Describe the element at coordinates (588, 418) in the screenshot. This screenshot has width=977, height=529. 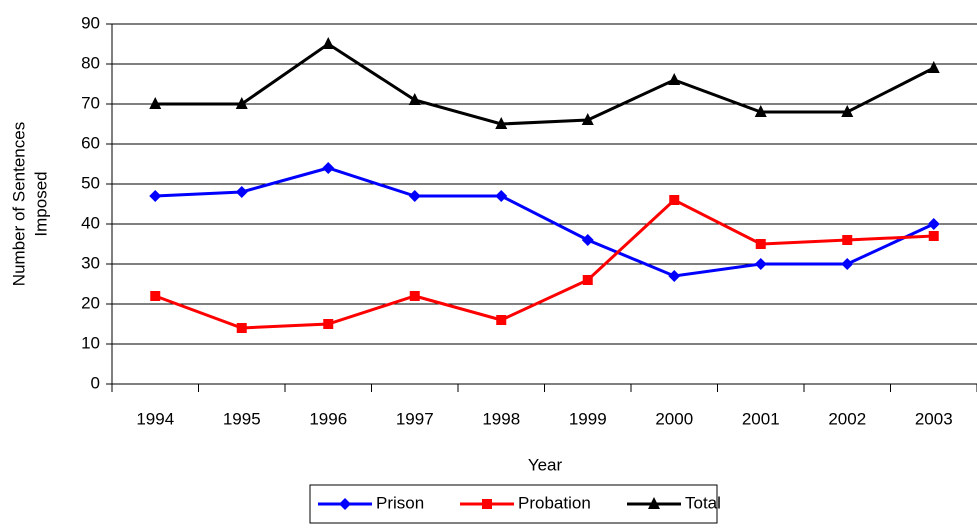
I see `x-tick-label: 1999` at that location.